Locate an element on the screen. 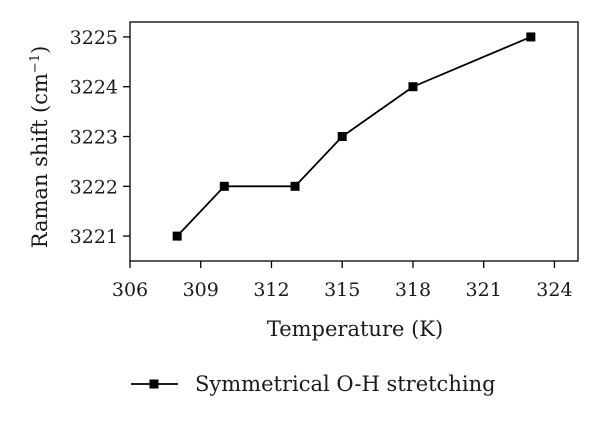 Image resolution: width=600 pixels, height=423 pixels. y-tick-label-3225: 3225 is located at coordinates (94, 38).